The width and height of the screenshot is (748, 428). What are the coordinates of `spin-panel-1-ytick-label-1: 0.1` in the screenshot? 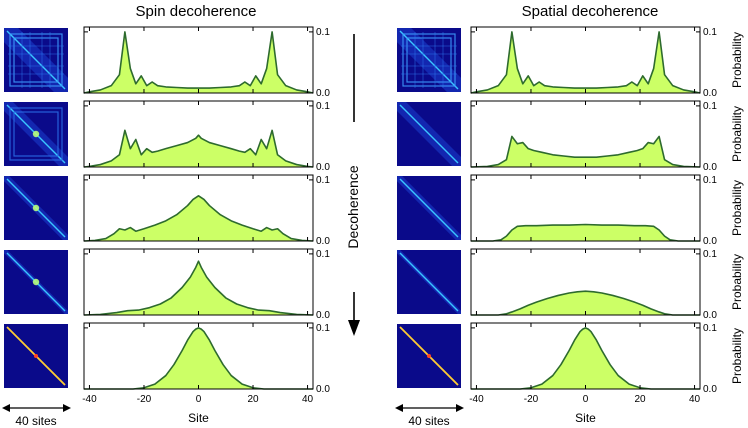 It's located at (323, 32).